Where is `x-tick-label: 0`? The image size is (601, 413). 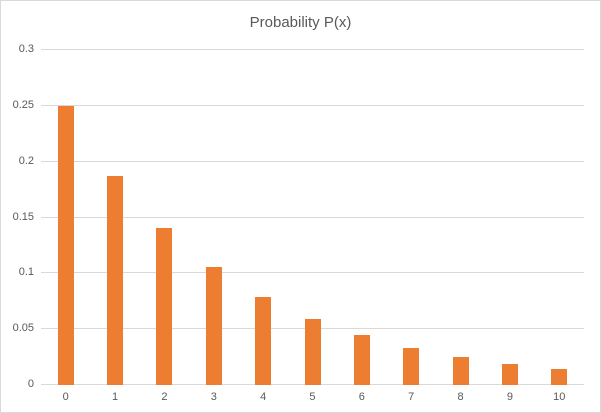 x-tick-label: 0 is located at coordinates (65, 397).